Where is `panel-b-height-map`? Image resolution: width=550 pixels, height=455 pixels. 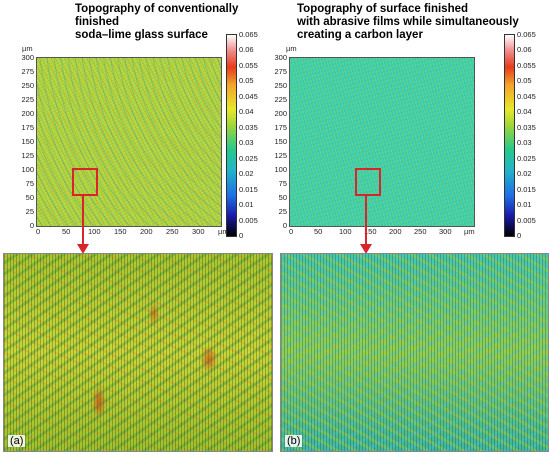
panel-b-height-map is located at coordinates (382, 142).